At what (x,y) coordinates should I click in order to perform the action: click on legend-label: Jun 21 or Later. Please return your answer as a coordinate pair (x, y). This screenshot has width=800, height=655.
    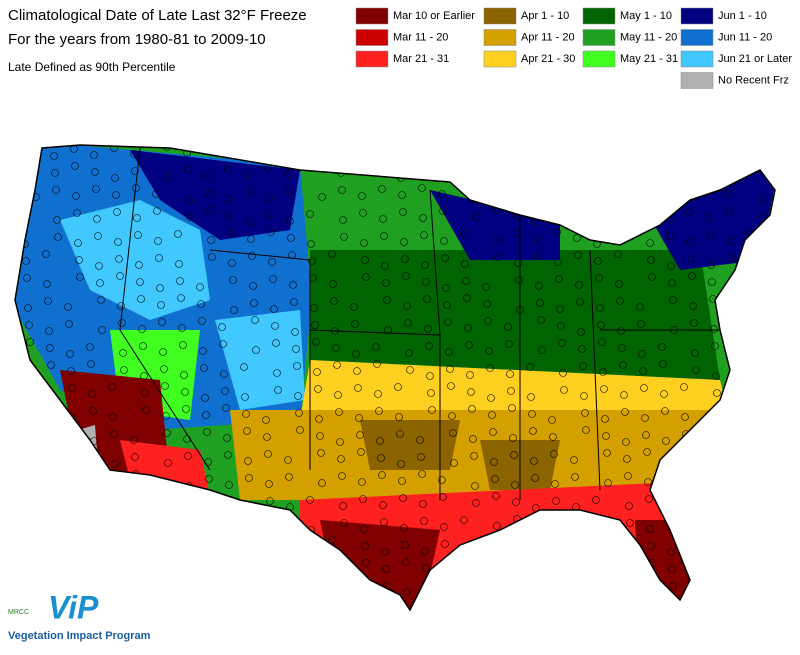
    Looking at the image, I should click on (755, 59).